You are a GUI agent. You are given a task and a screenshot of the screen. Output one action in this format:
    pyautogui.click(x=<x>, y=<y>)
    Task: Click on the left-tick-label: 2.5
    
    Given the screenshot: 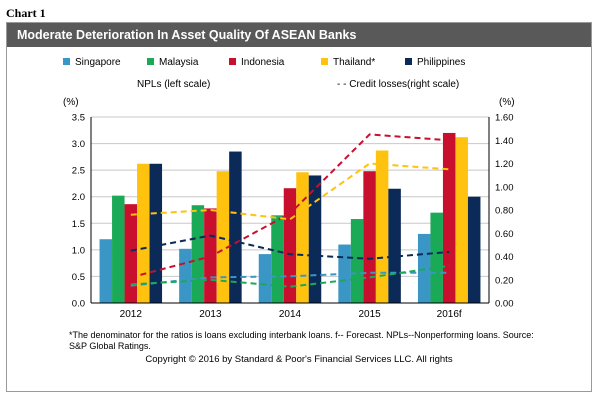 What is the action you would take?
    pyautogui.click(x=78, y=171)
    